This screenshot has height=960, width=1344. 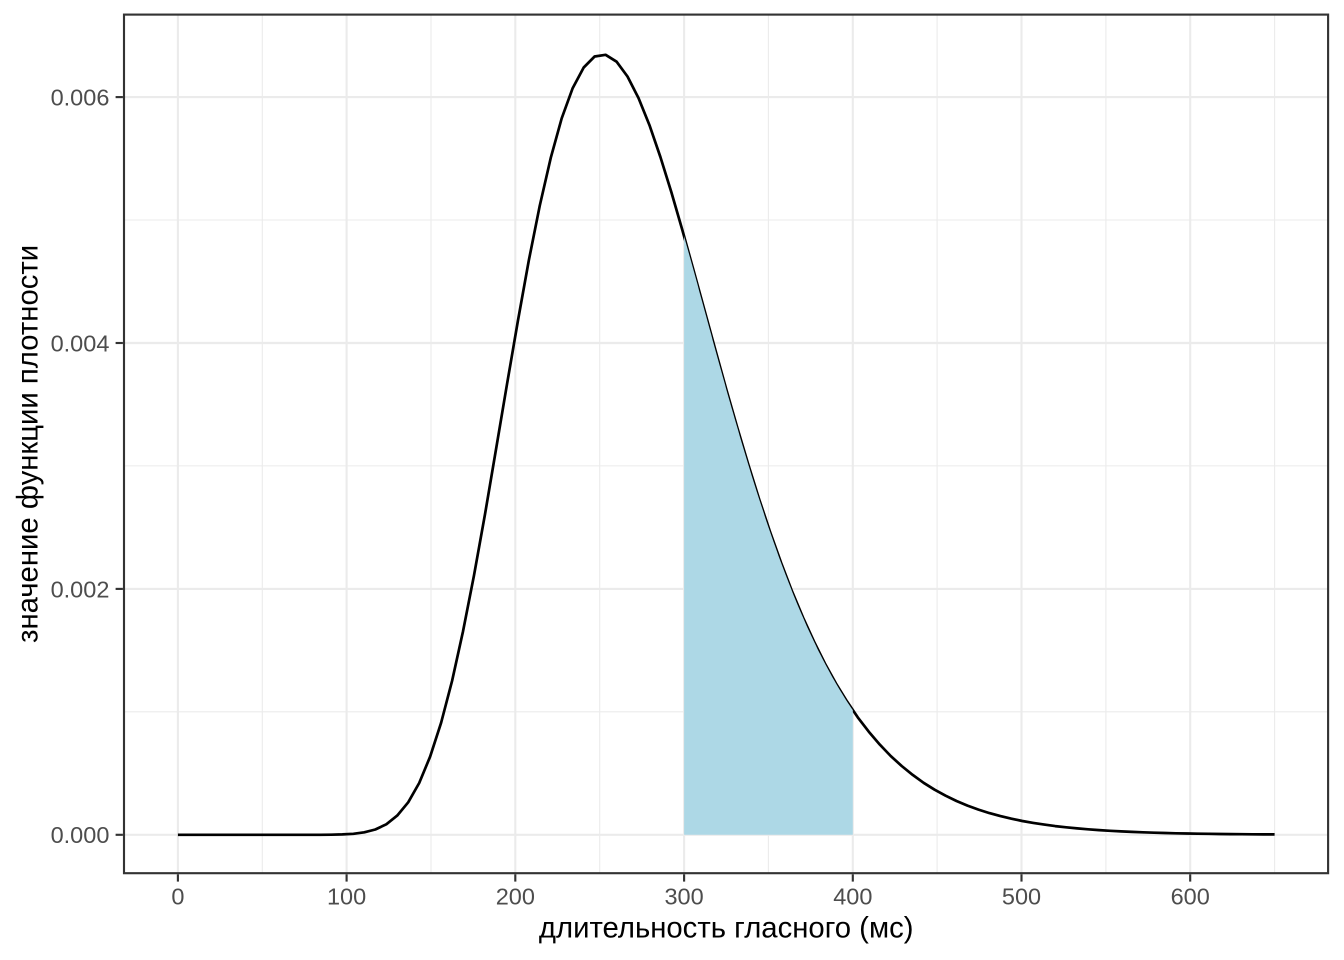 I want to click on svg-text: 600, so click(x=1190, y=897).